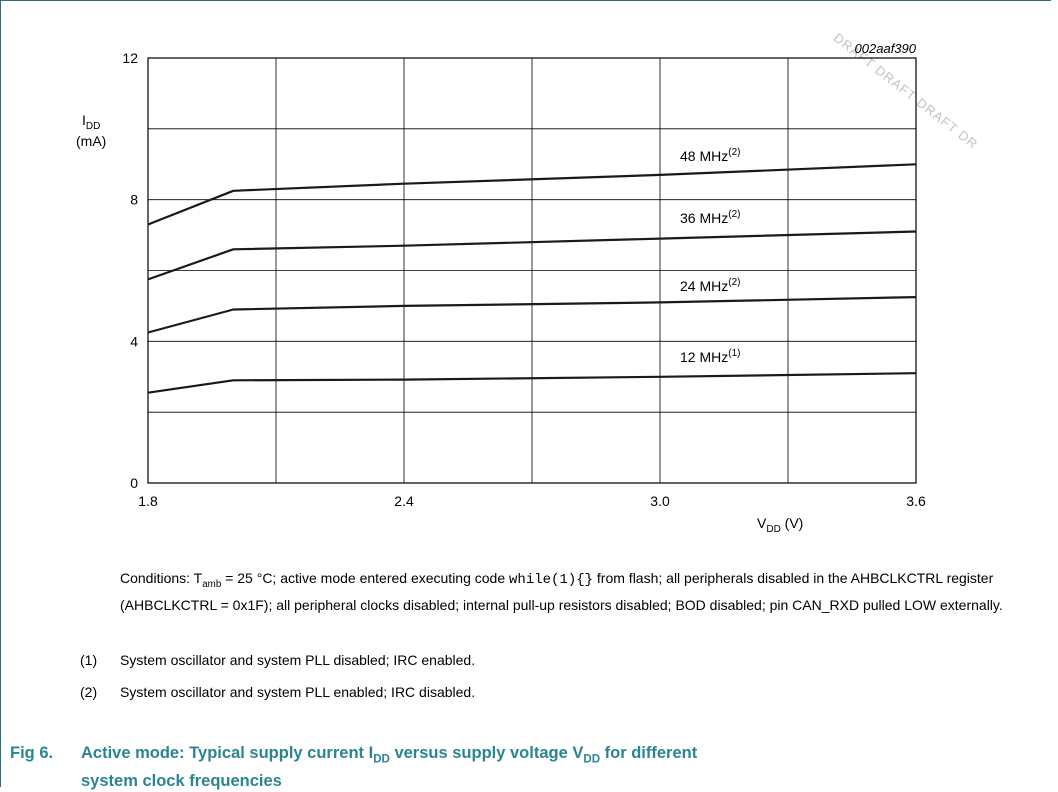 The width and height of the screenshot is (1058, 792). What do you see at coordinates (532, 383) in the screenshot?
I see `series-line-12-mhz` at bounding box center [532, 383].